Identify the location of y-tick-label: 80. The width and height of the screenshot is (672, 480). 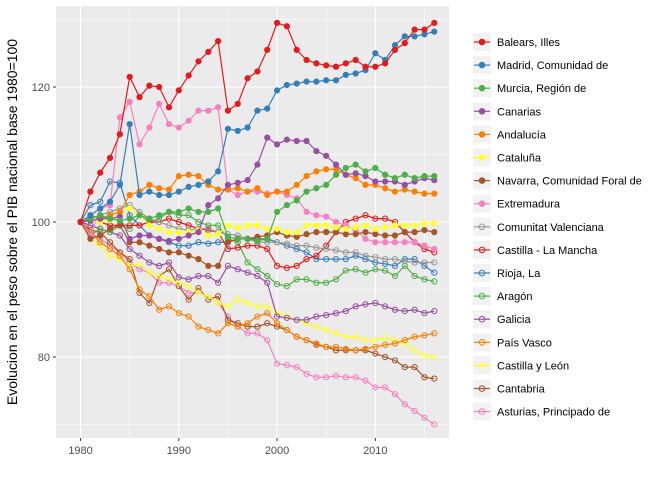
(44, 358).